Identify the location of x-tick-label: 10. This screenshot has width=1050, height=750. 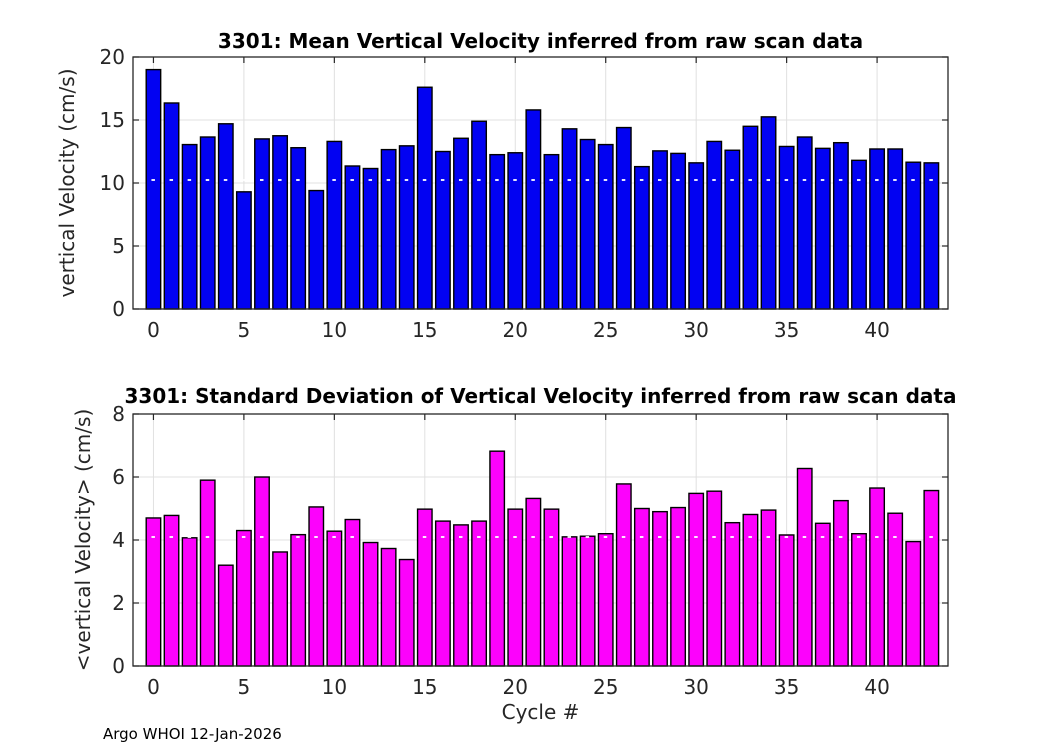
(334, 687).